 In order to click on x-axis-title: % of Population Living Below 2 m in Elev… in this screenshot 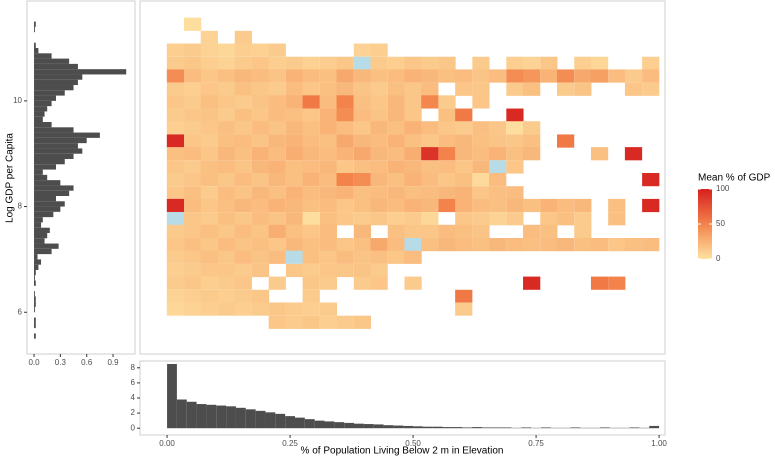, I will do `click(402, 451)`.